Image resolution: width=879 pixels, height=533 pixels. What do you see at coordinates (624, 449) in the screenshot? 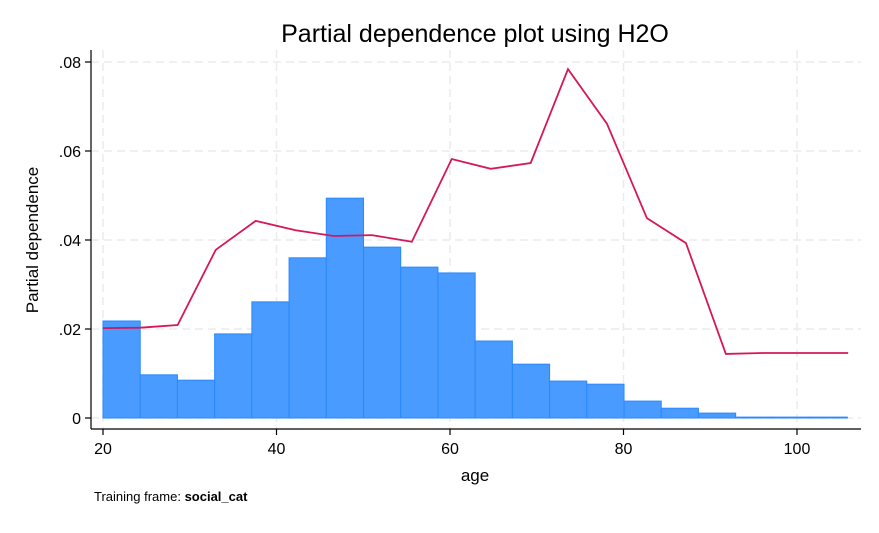
I see `x-tick-label: 80` at bounding box center [624, 449].